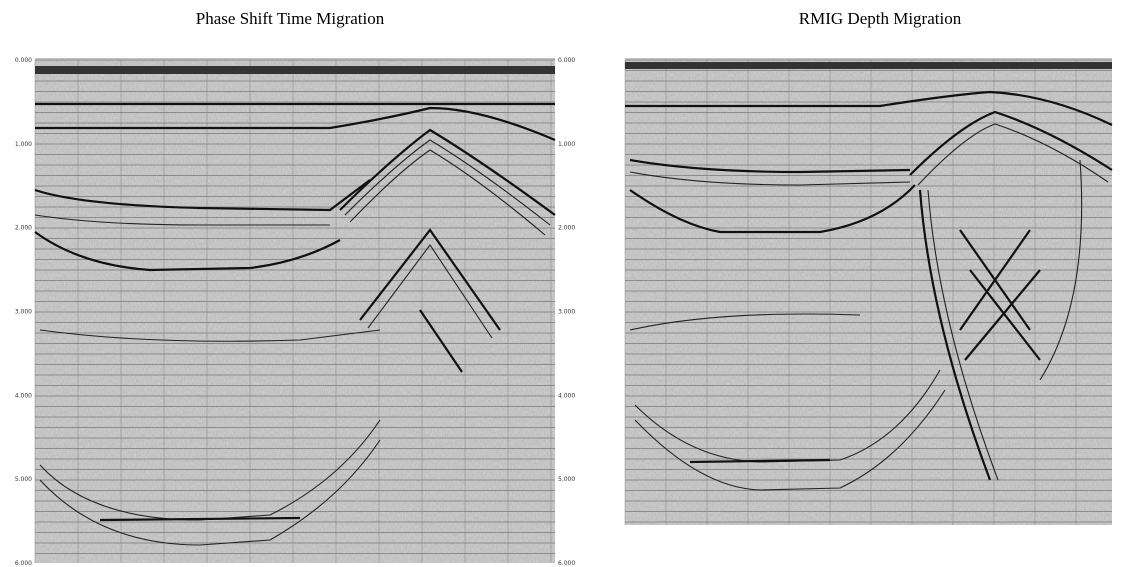 This screenshot has height=567, width=1143. What do you see at coordinates (880, 18) in the screenshot?
I see `panel-title: RMIG Depth Migration` at bounding box center [880, 18].